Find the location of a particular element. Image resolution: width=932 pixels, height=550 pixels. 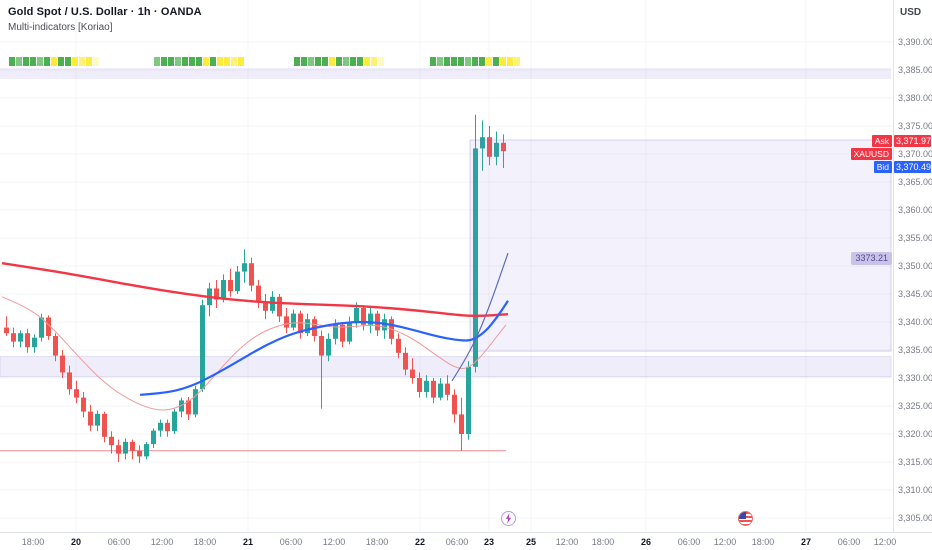

price-axis-label: 3,330.000 is located at coordinates (915, 378).